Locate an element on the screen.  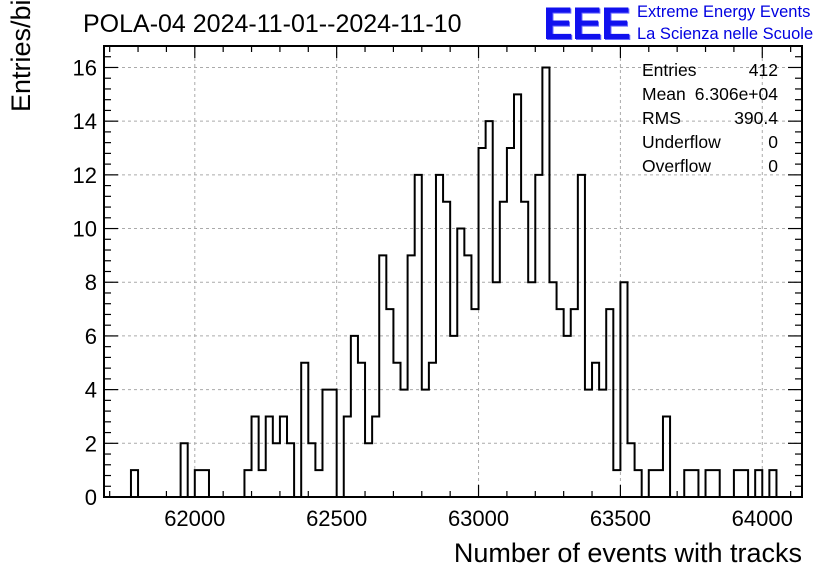
stats-row-mean: Mean 6.306e+04 is located at coordinates (710, 96).